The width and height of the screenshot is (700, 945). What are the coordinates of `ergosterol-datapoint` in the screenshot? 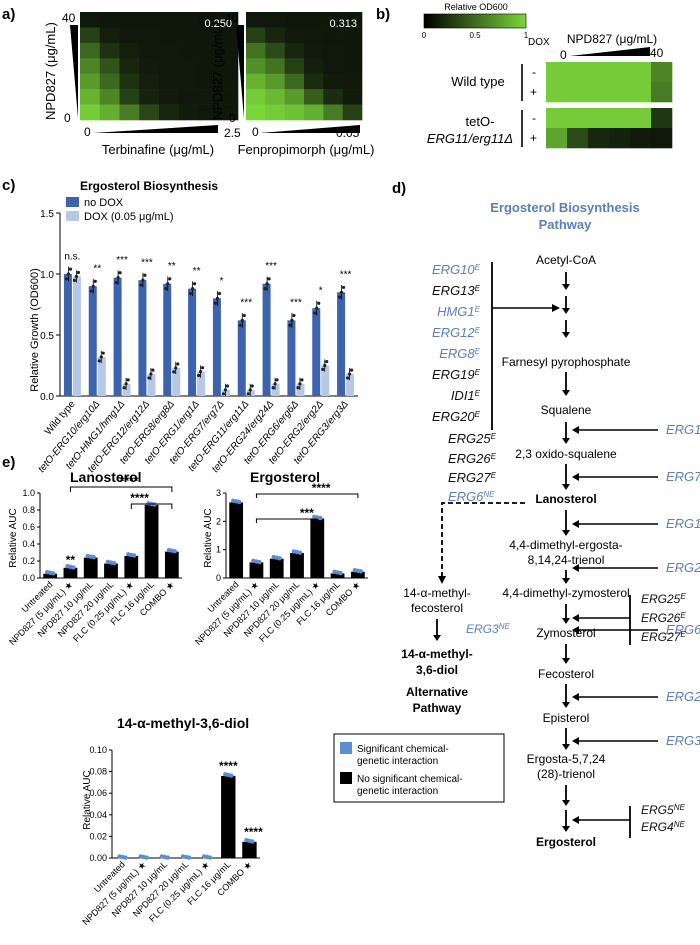 It's located at (340, 573).